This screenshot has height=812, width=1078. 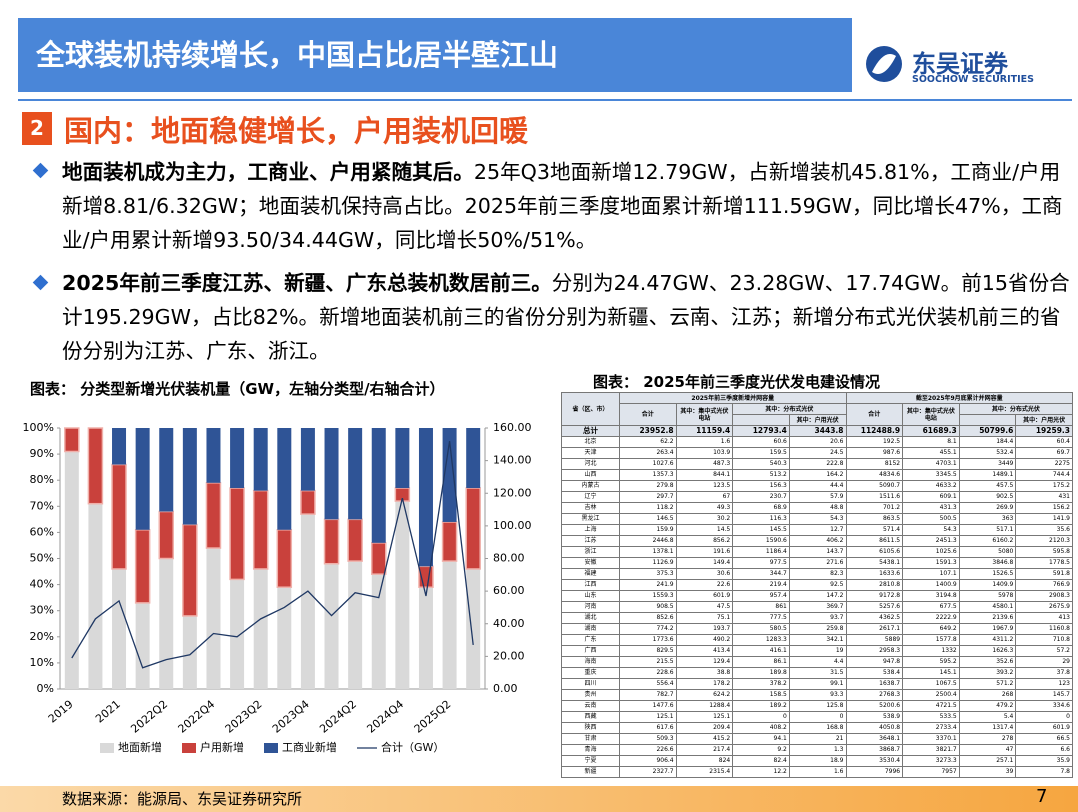 I want to click on table-cell: 19259.3, so click(x=1044, y=431).